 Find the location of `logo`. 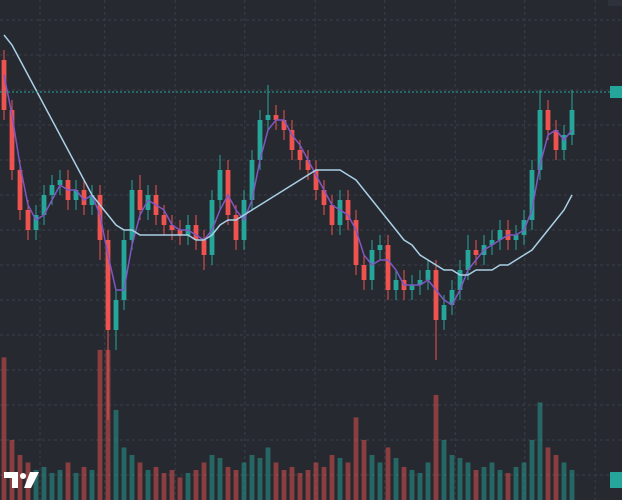

logo is located at coordinates (21, 480).